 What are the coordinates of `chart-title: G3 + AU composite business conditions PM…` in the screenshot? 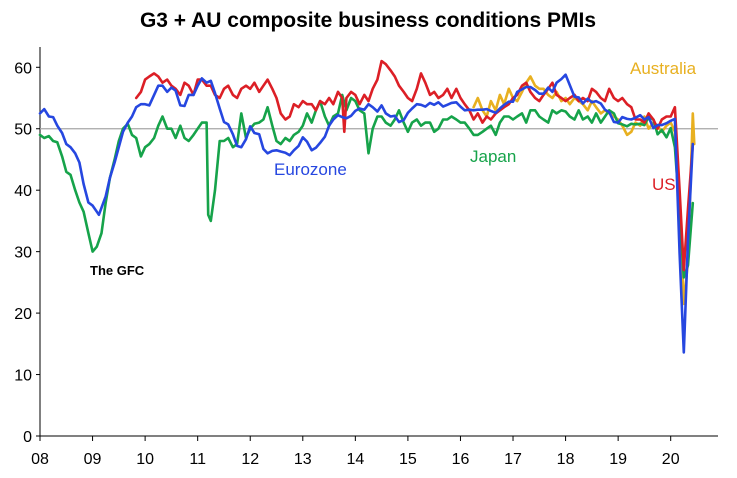 It's located at (368, 20).